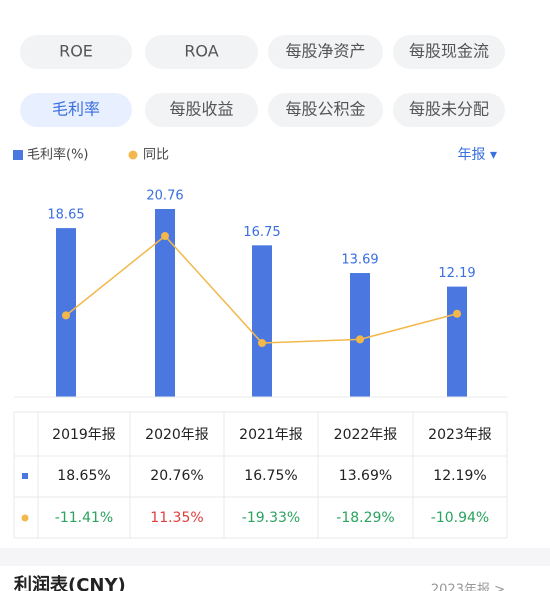  Describe the element at coordinates (83, 476) in the screenshot. I see `table-cell: 18.65%` at that location.